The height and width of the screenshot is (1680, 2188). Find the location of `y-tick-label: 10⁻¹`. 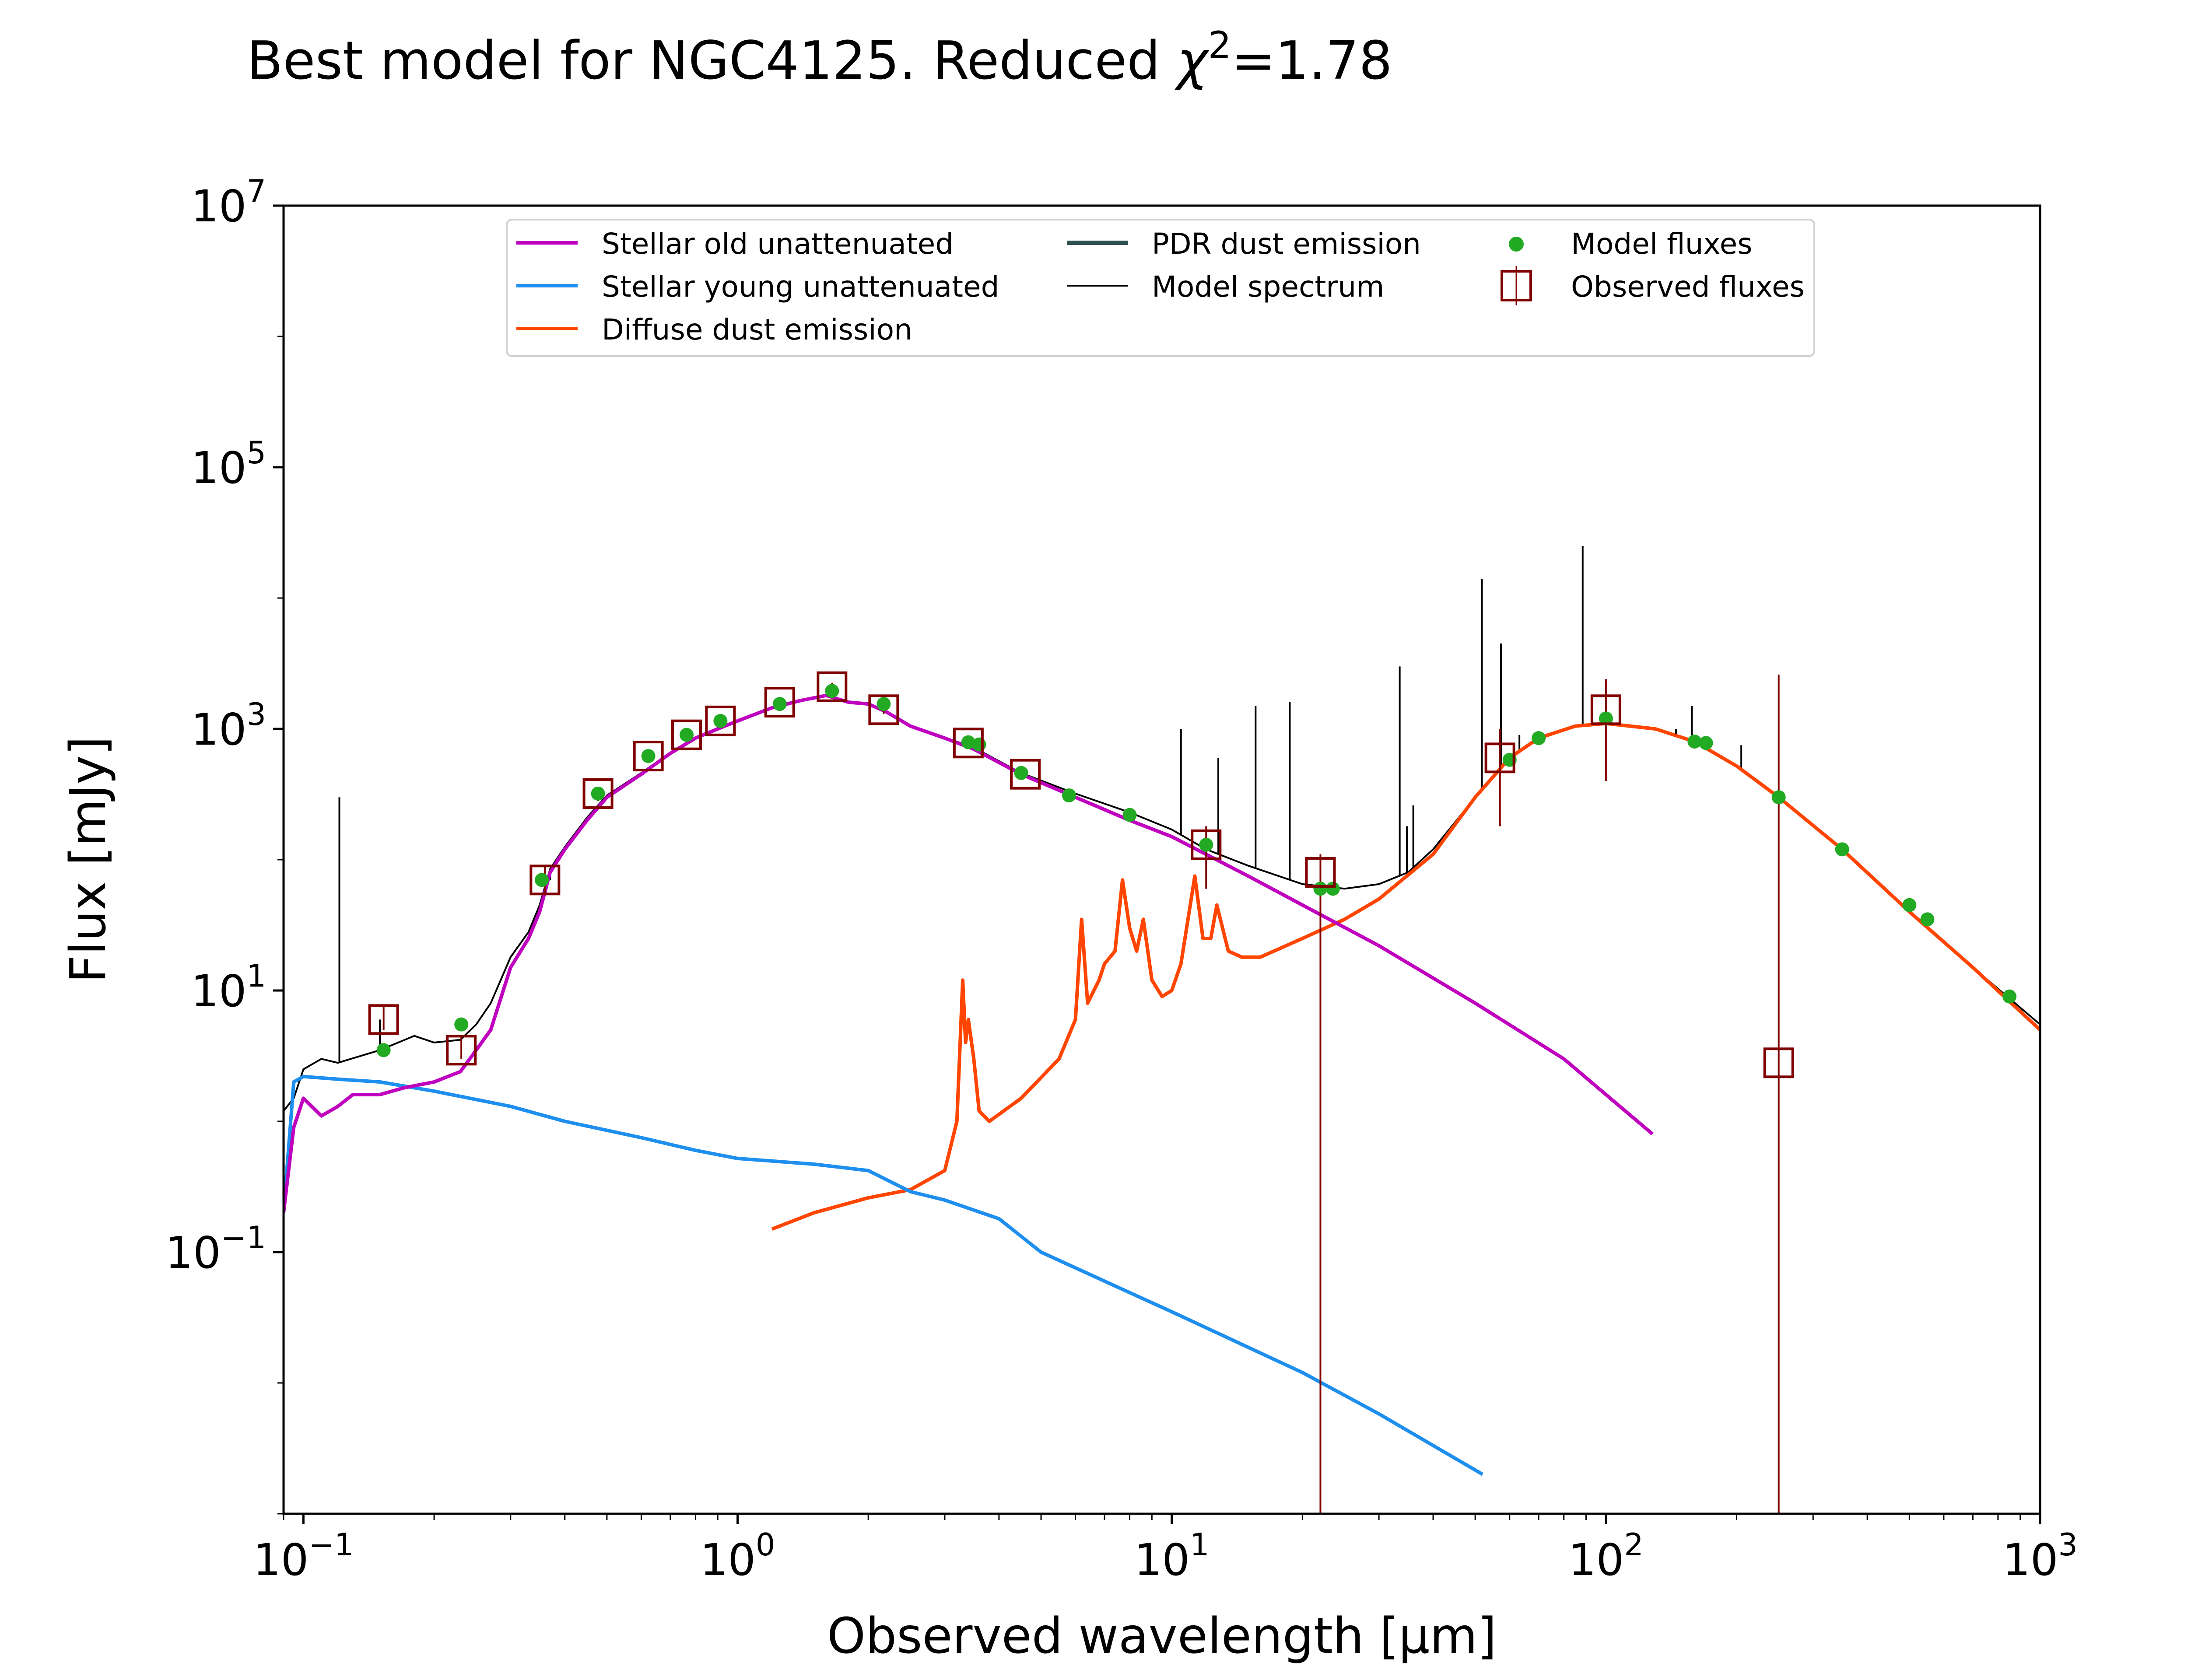

y-tick-label: 10⁻¹ is located at coordinates (215, 1249).